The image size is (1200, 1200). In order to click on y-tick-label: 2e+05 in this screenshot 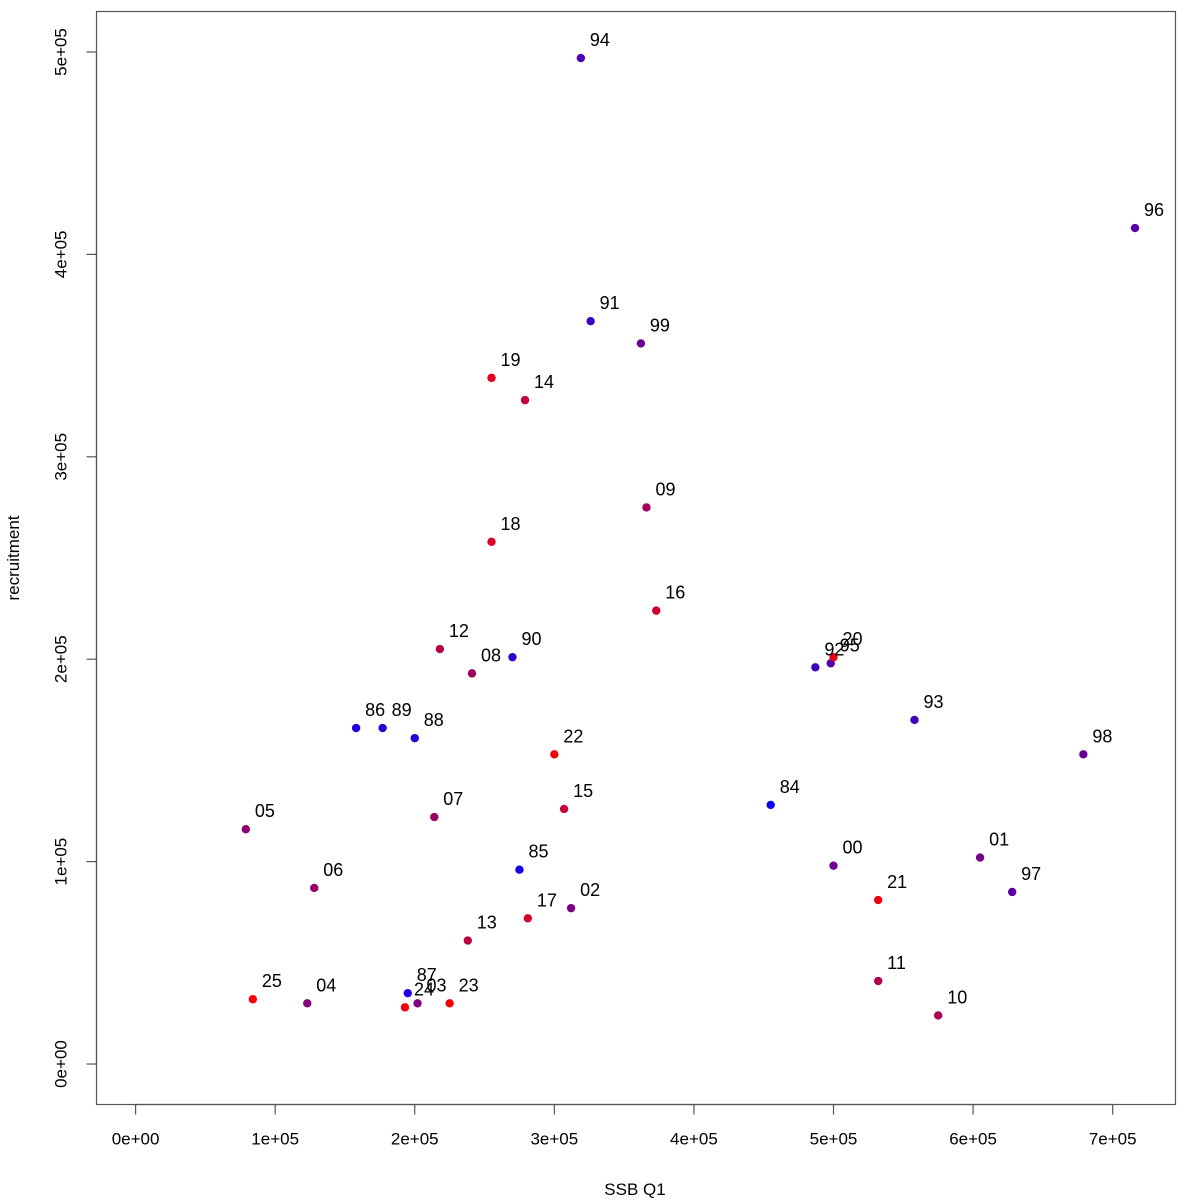, I will do `click(61, 659)`.